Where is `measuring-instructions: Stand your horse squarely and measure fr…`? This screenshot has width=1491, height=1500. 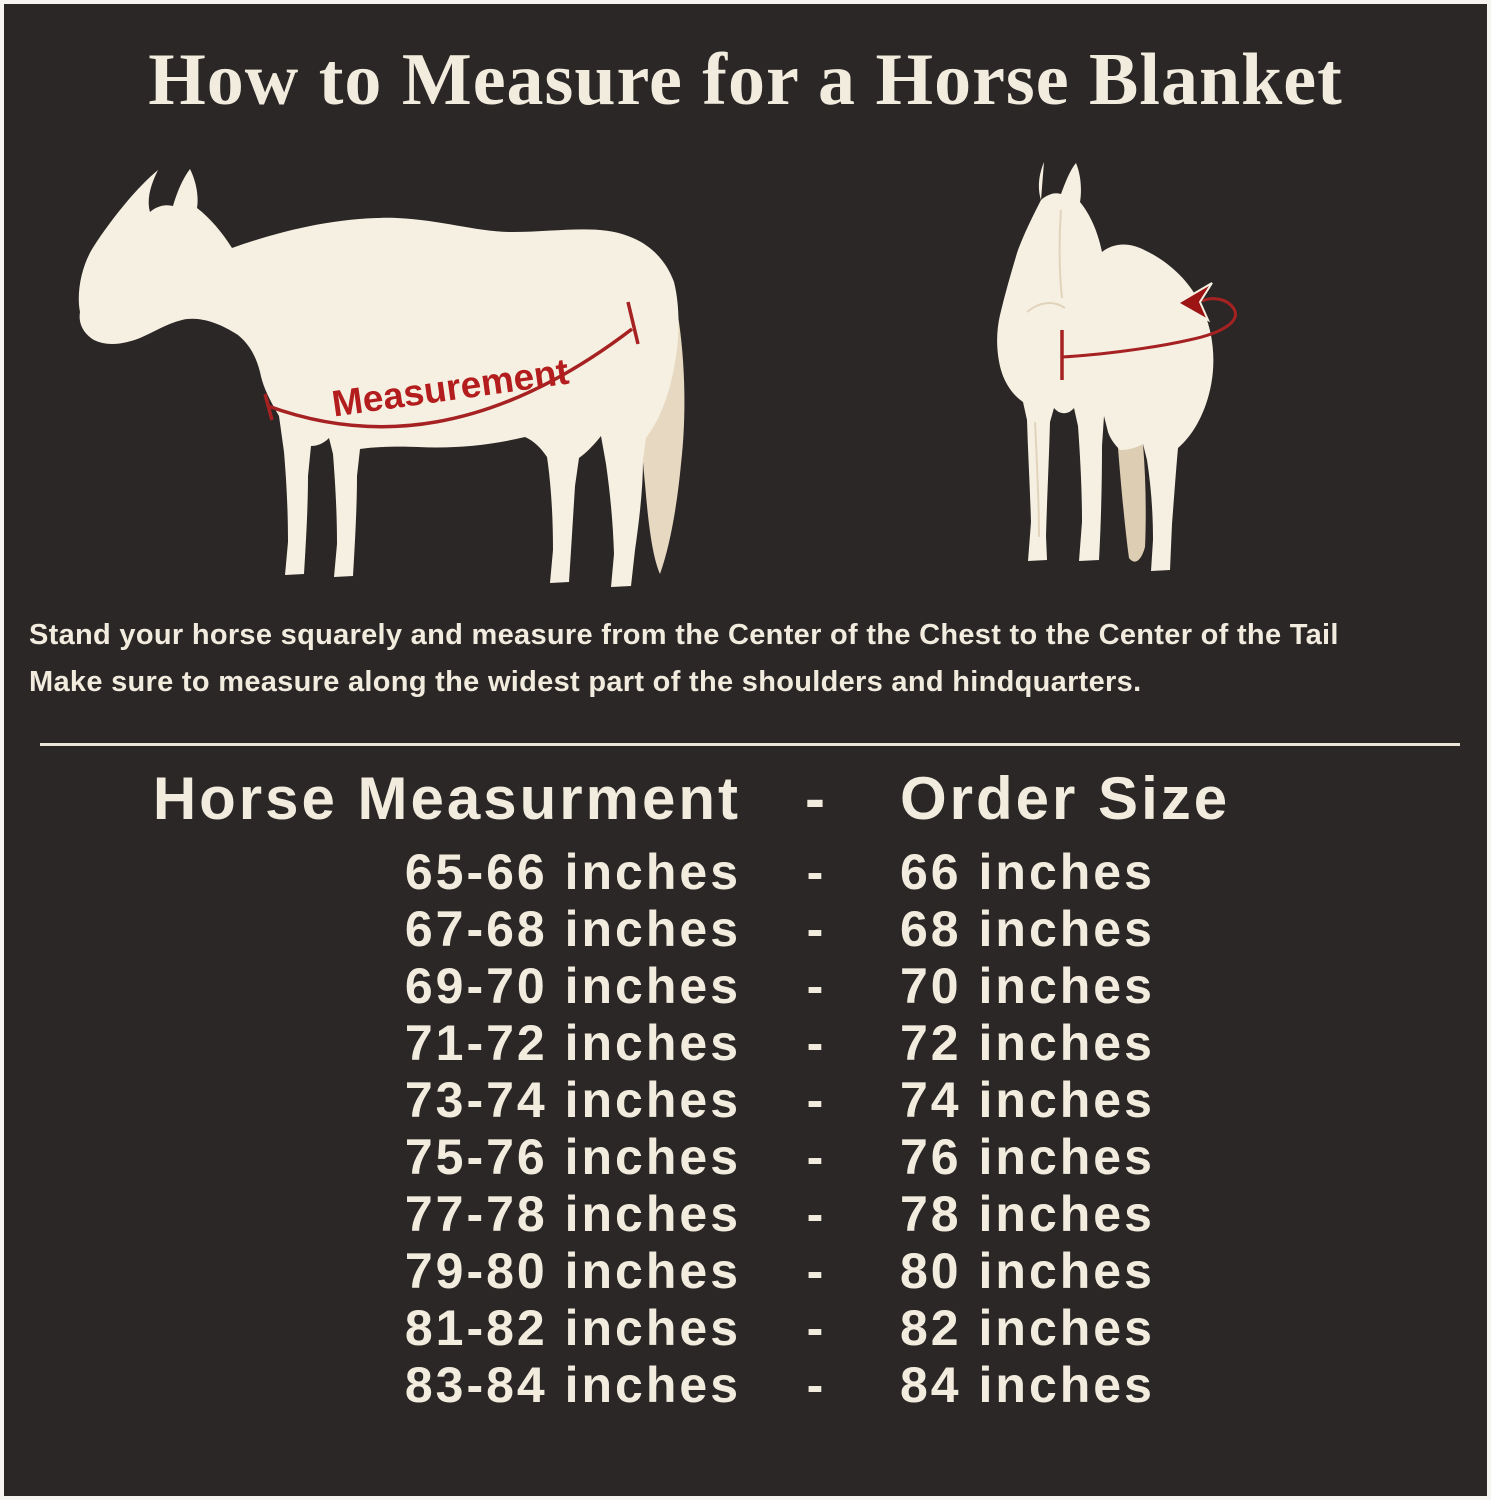 measuring-instructions: Stand your horse squarely and measure fr… is located at coordinates (753, 659).